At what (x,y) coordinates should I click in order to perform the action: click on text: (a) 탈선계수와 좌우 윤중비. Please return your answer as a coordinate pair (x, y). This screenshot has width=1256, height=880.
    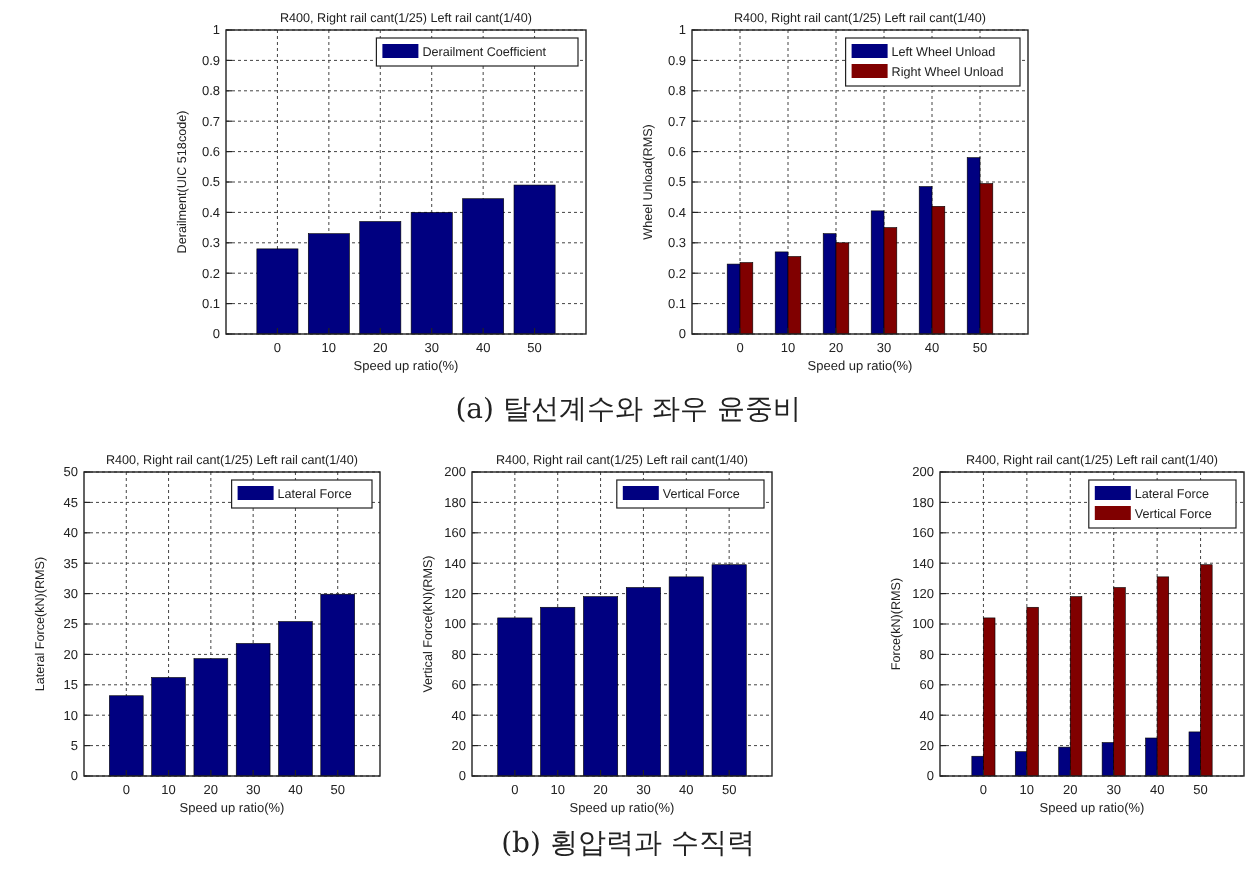
    Looking at the image, I should click on (628, 410).